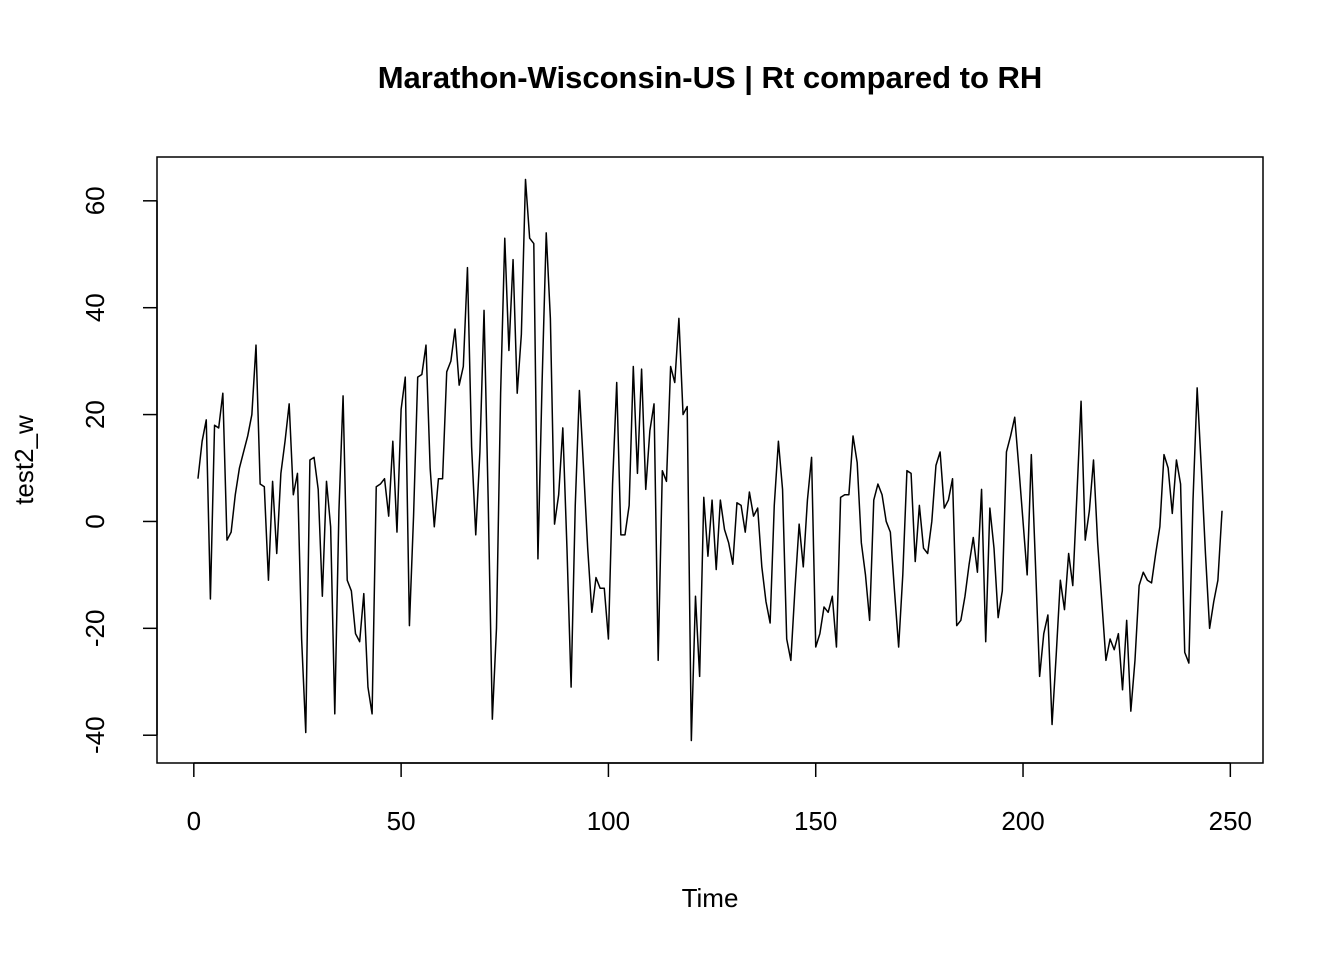 The height and width of the screenshot is (960, 1344). What do you see at coordinates (24, 460) in the screenshot?
I see `y-axis-label: test2_w` at bounding box center [24, 460].